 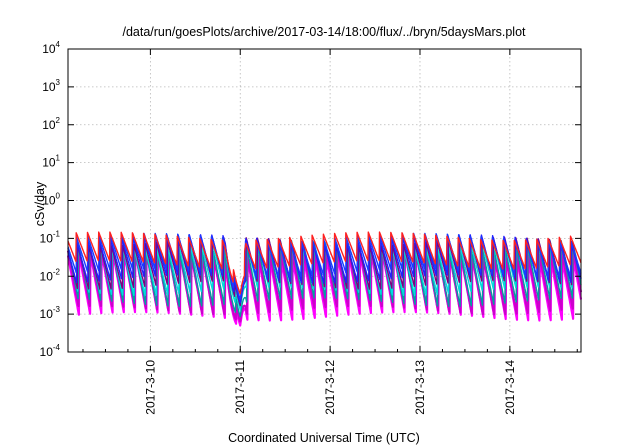 What do you see at coordinates (51, 48) in the screenshot?
I see `y-tick-label: 10⁴` at bounding box center [51, 48].